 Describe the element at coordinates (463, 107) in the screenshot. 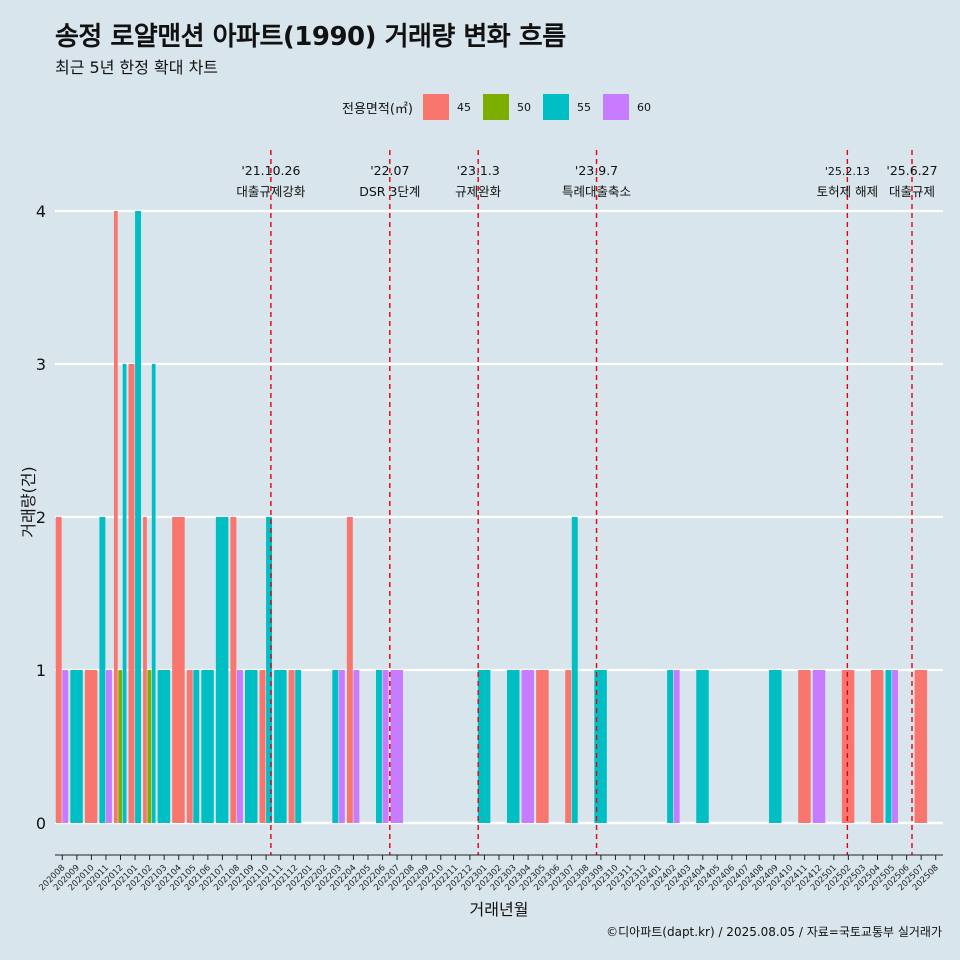

I see `legend-label: 45` at that location.